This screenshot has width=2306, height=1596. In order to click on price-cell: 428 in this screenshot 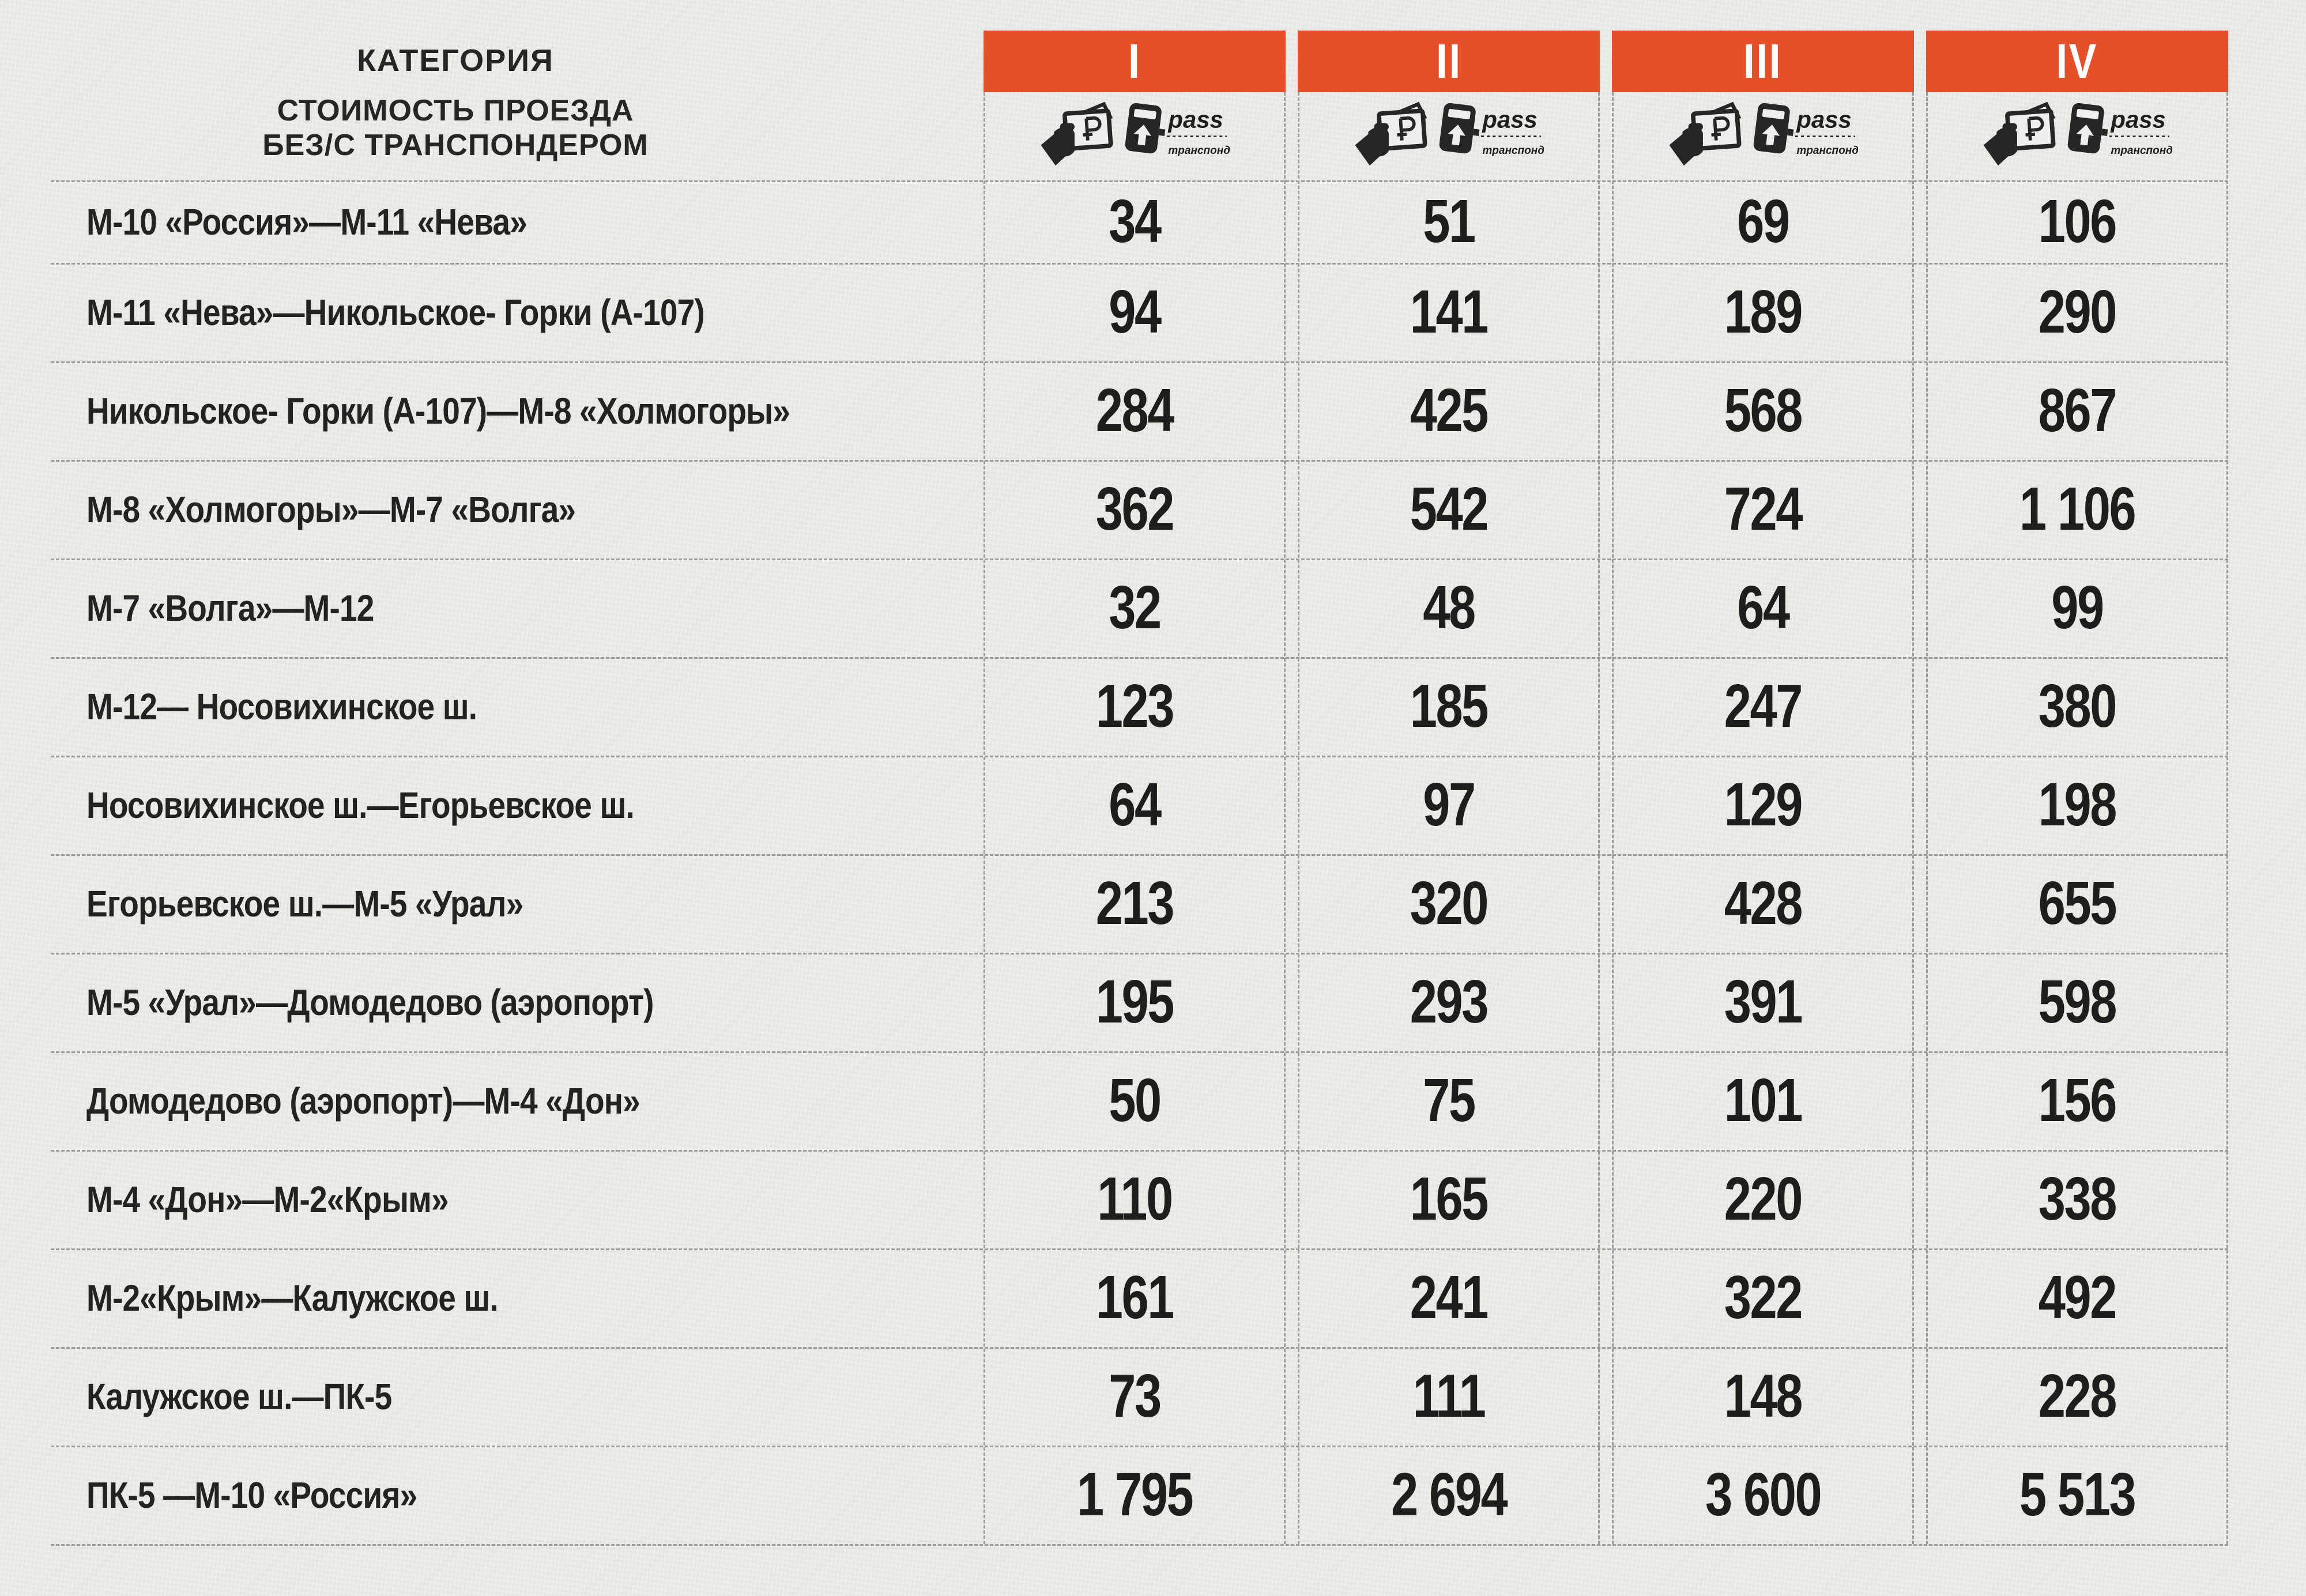, I will do `click(1763, 903)`.